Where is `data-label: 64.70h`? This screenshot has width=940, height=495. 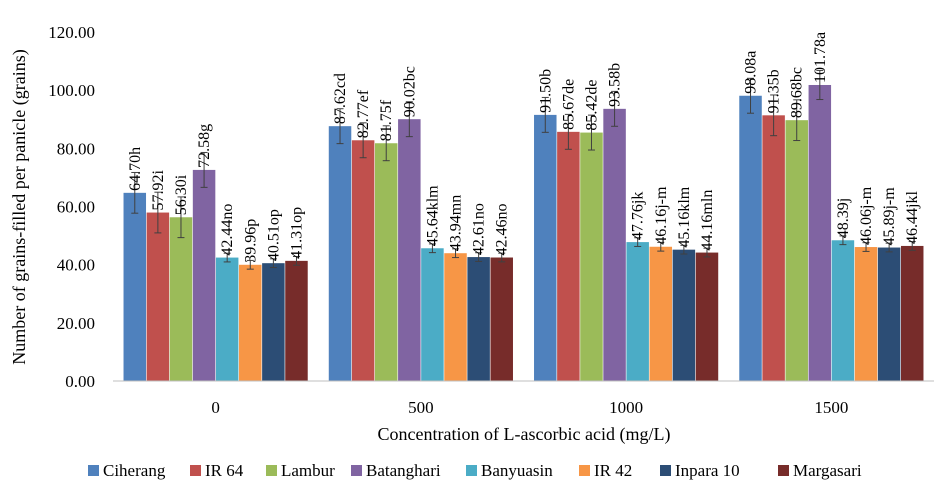 data-label: 64.70h is located at coordinates (135, 169).